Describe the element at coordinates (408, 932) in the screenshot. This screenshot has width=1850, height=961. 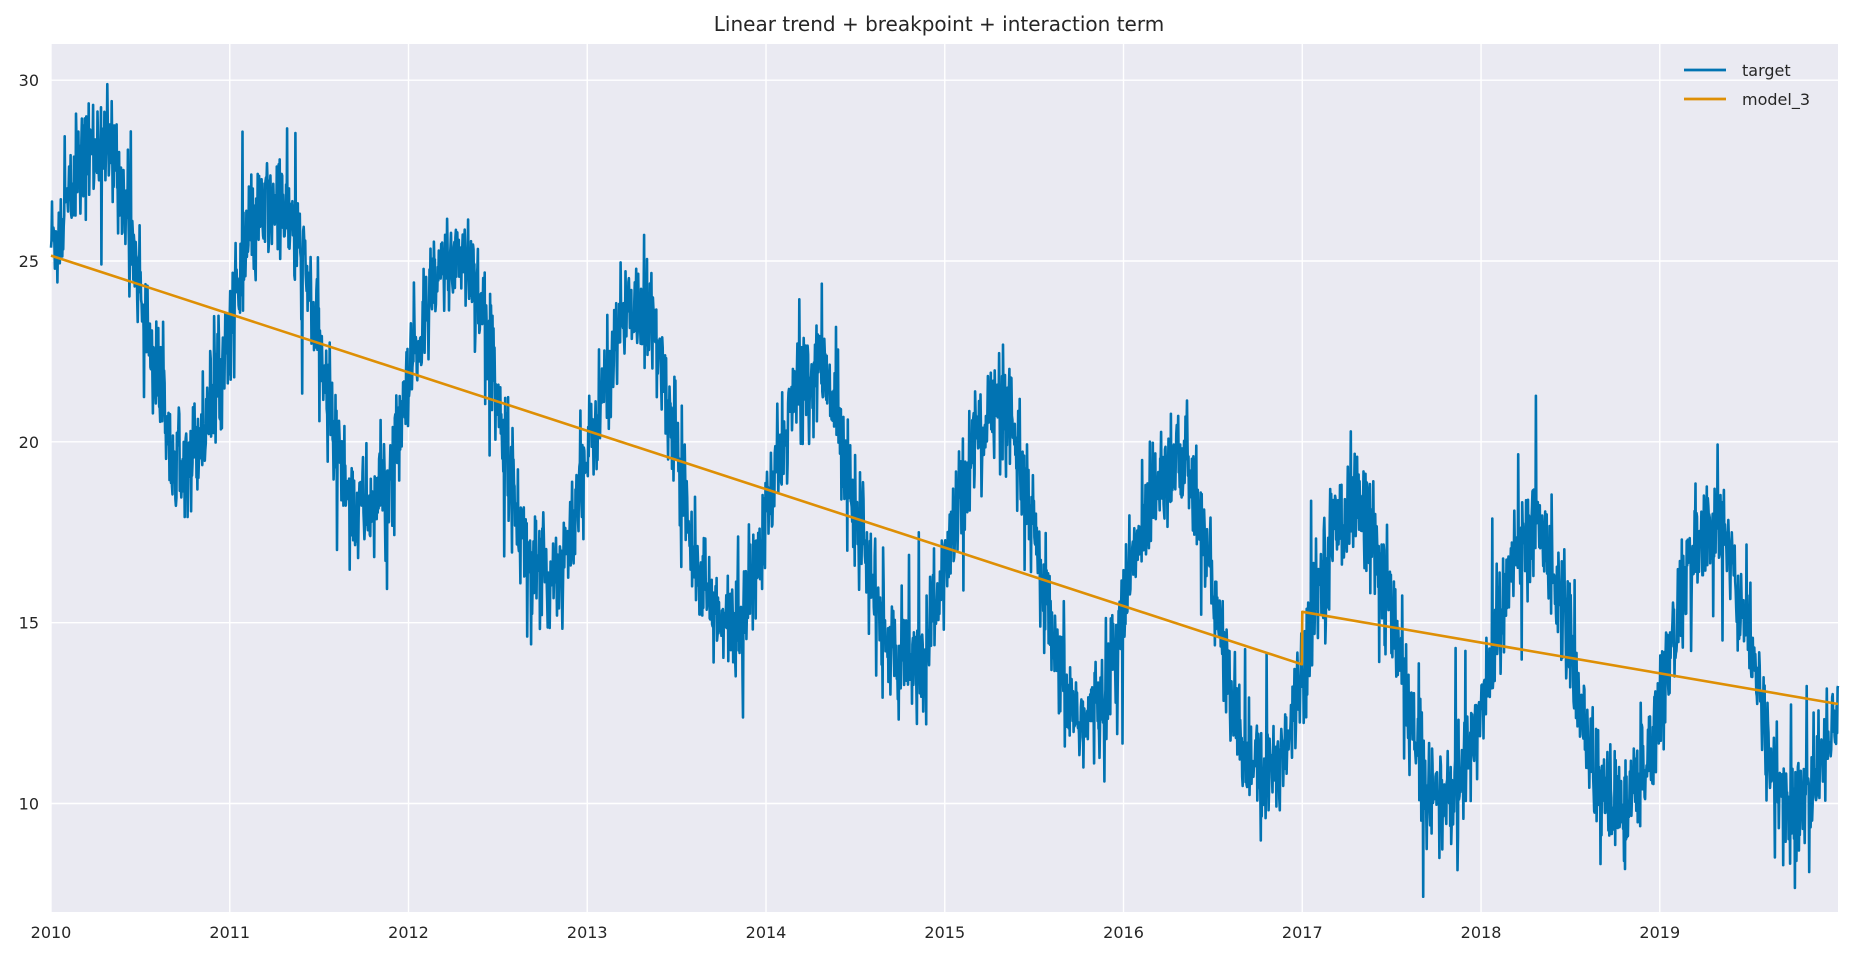
I see `x-tick-label: 2012` at that location.